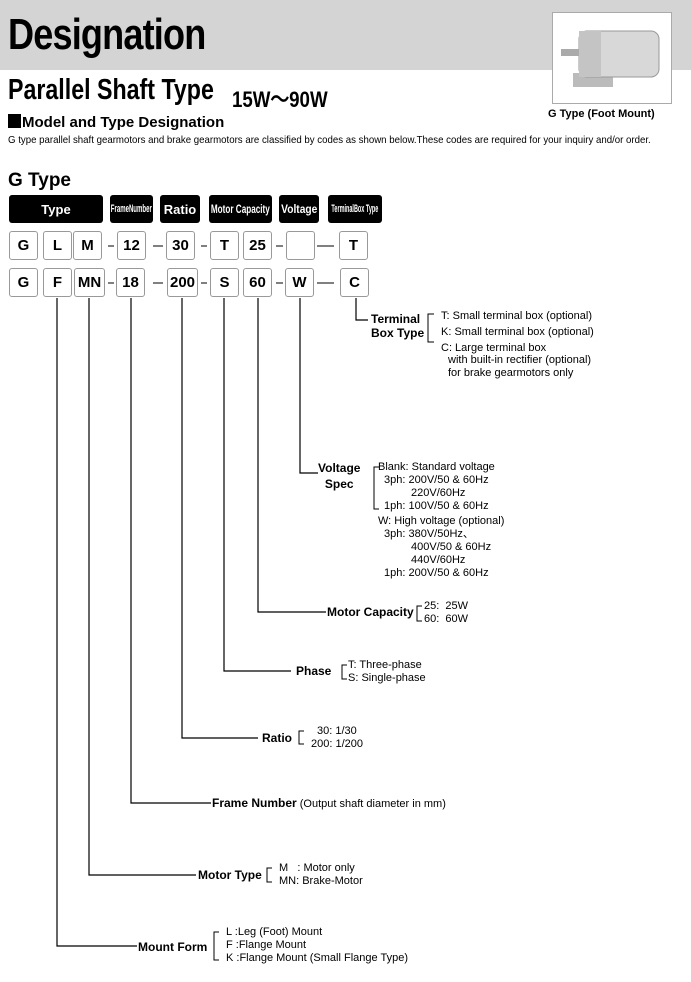 The height and width of the screenshot is (982, 691). What do you see at coordinates (131, 245) in the screenshot?
I see `code-box: 12` at bounding box center [131, 245].